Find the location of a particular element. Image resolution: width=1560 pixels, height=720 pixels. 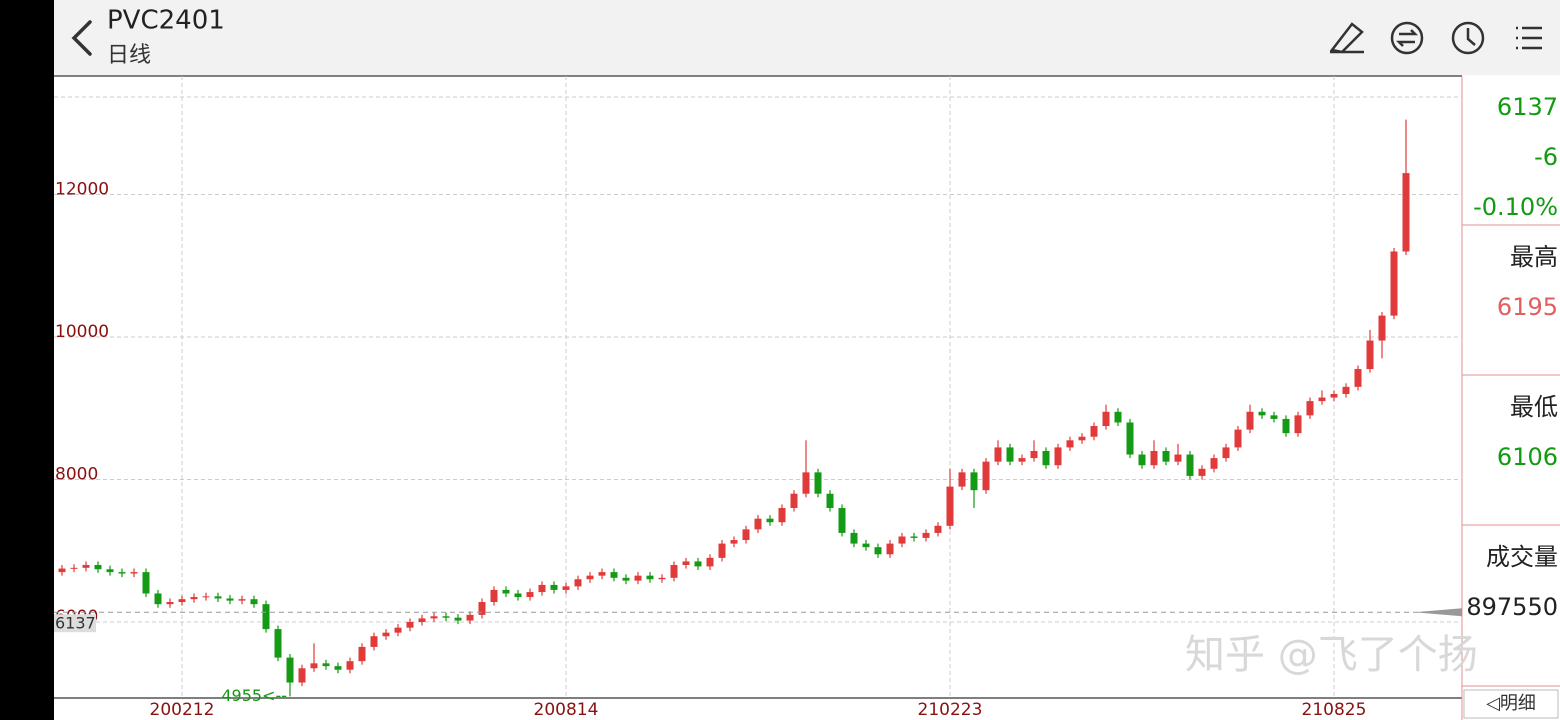

y-tick-label: 10000 is located at coordinates (82, 332).